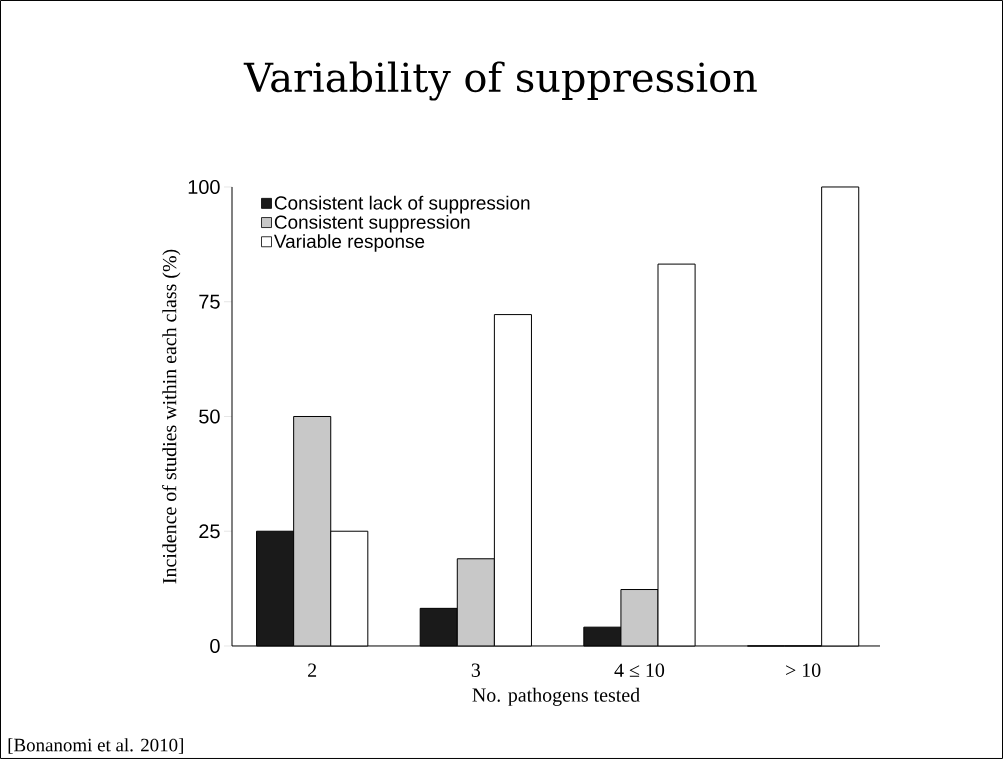 The width and height of the screenshot is (1003, 759). Describe the element at coordinates (209, 416) in the screenshot. I see `y-tick-label: 50` at that location.